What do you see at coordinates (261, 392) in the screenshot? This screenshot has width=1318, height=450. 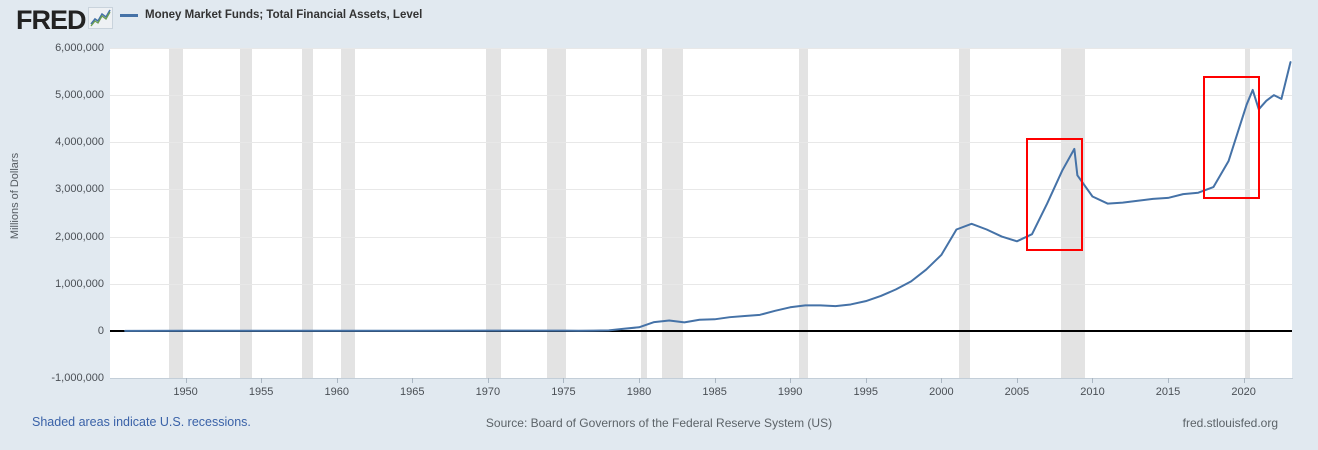 I see `x-axis-tick-label: 1955` at bounding box center [261, 392].